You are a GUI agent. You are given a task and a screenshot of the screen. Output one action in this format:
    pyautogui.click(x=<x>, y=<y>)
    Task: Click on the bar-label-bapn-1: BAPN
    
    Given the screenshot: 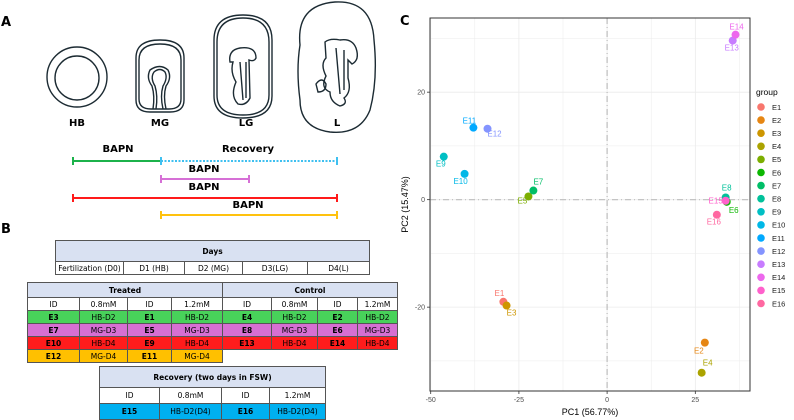 What is the action you would take?
    pyautogui.click(x=118, y=149)
    